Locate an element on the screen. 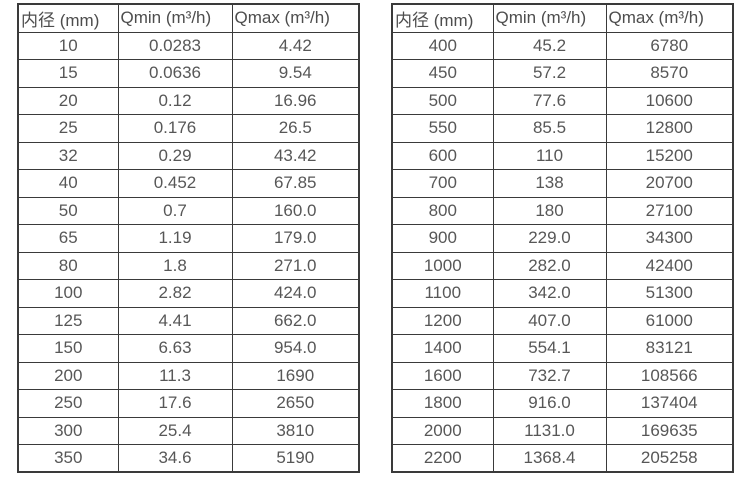 Image resolution: width=750 pixels, height=483 pixels. table-row: 200 11.3 1690 is located at coordinates (188, 375).